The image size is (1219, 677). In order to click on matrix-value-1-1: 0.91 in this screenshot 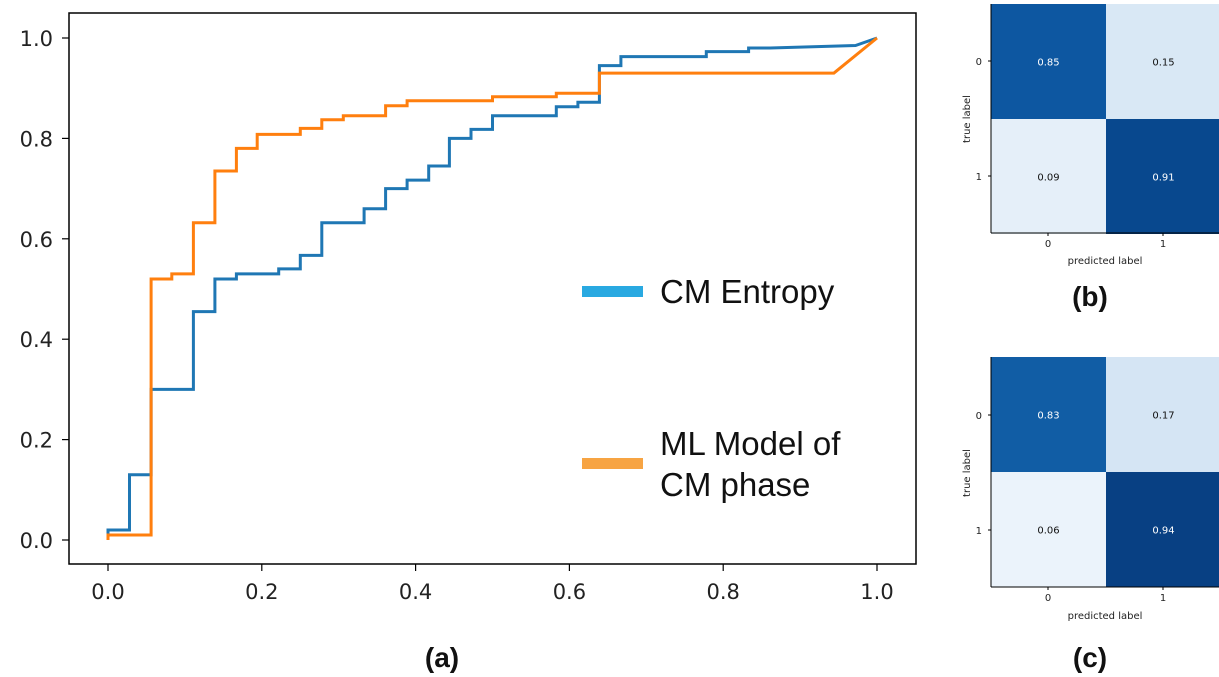, I will do `click(1163, 178)`.